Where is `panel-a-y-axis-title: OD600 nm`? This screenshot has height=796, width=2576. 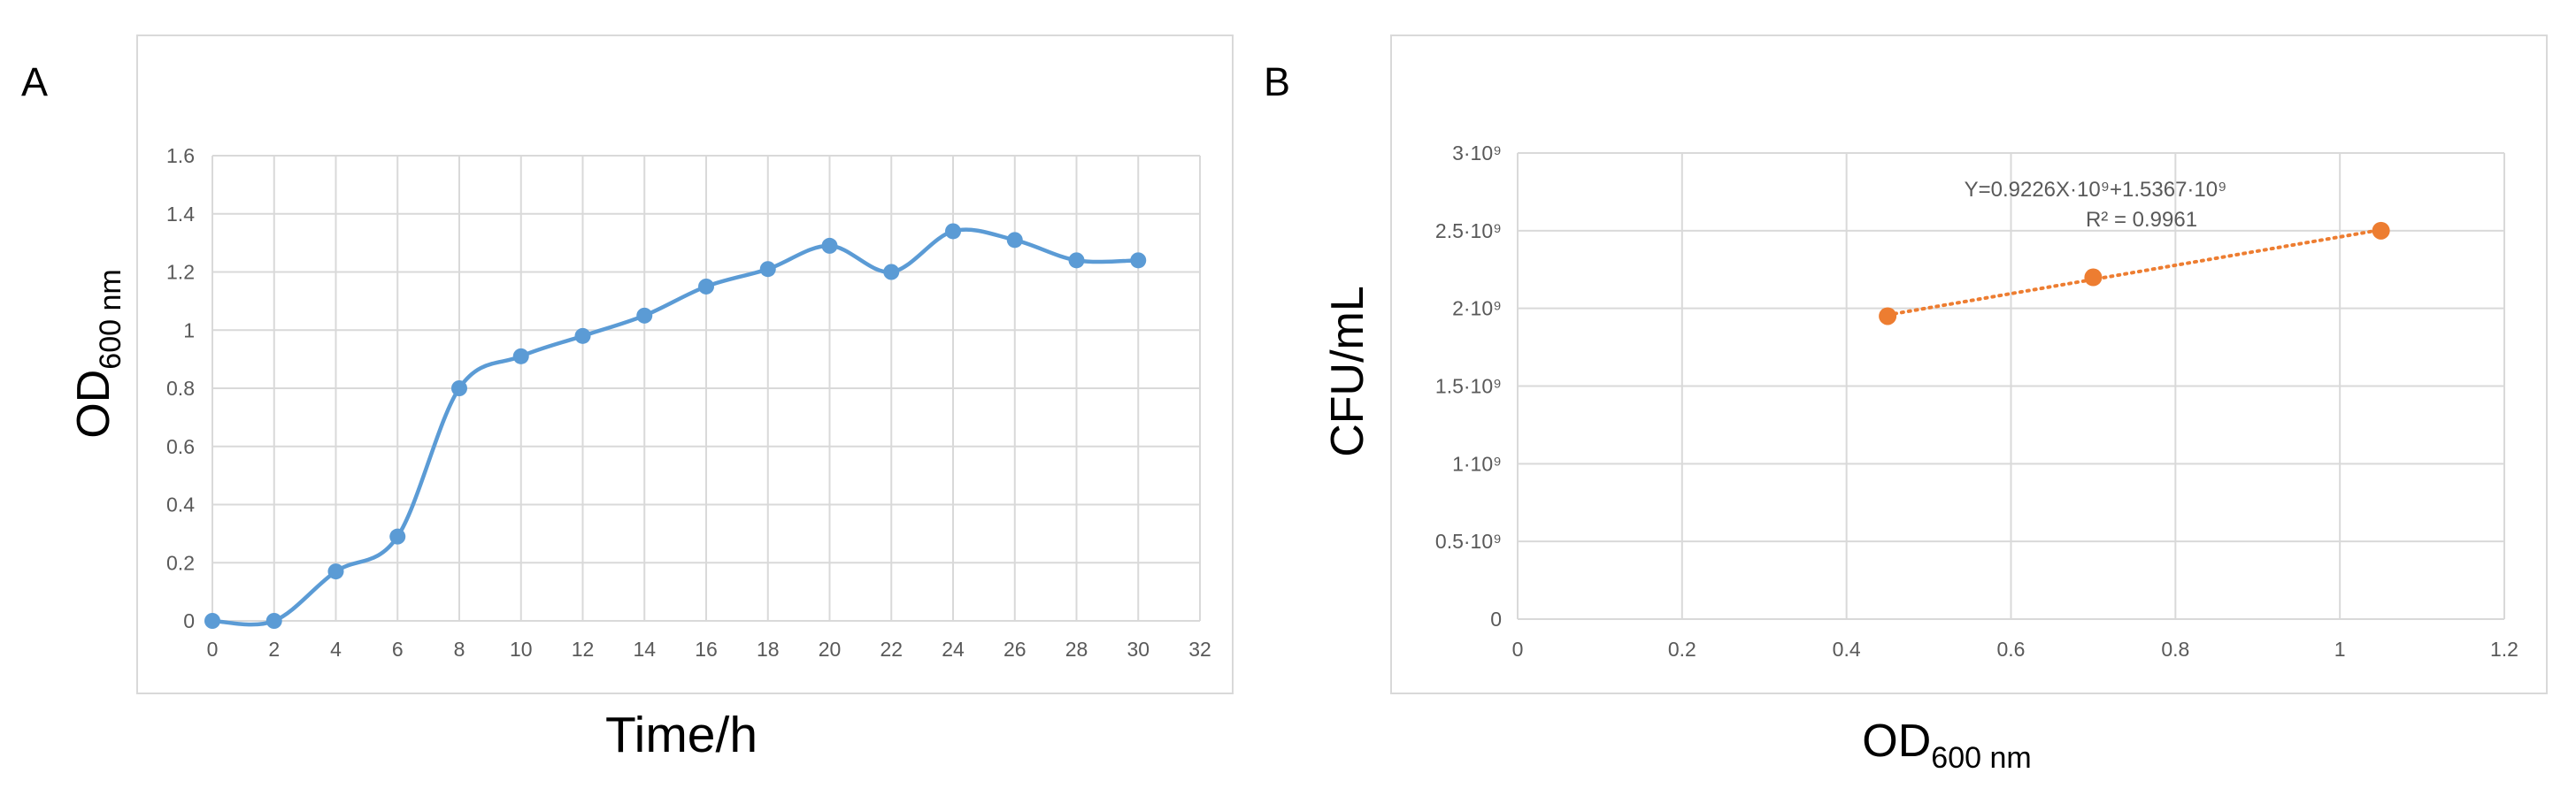 panel-a-y-axis-title: OD600 nm is located at coordinates (97, 353).